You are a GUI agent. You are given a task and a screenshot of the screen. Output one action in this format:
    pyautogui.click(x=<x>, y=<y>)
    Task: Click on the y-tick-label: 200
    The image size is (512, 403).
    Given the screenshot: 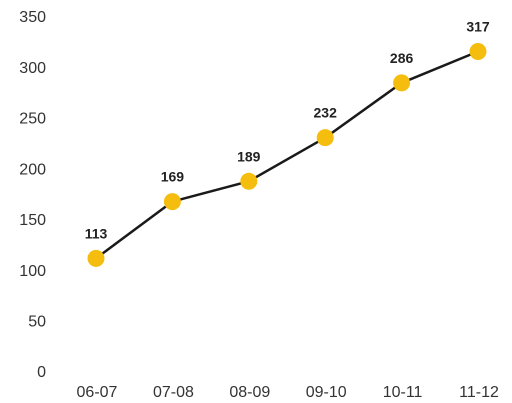 What is the action you would take?
    pyautogui.click(x=32, y=169)
    